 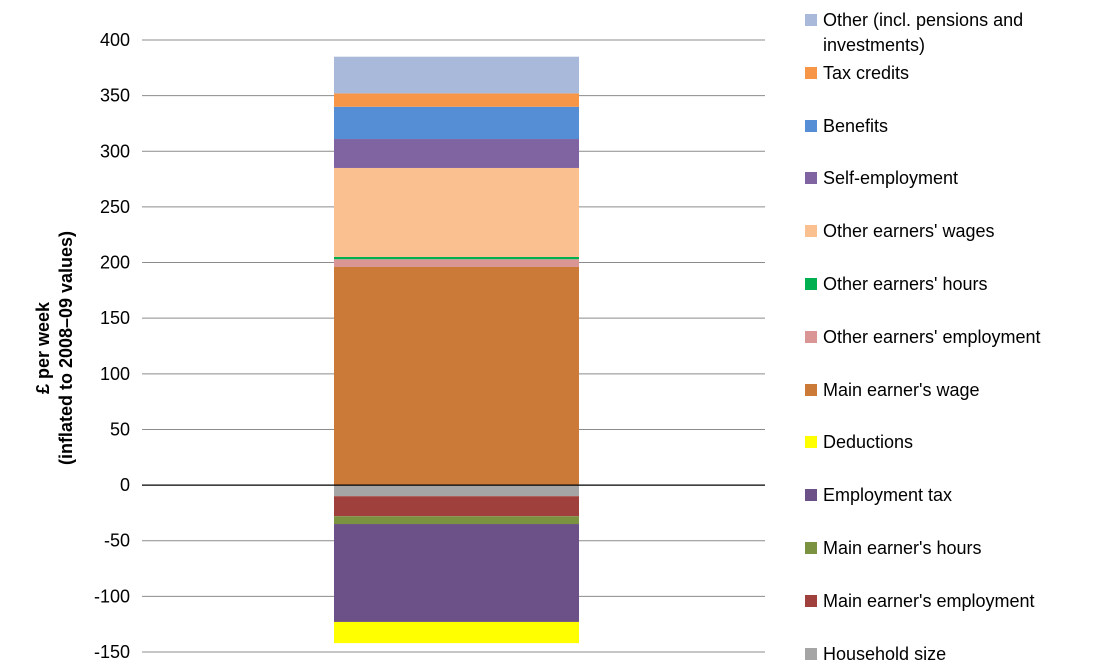 What do you see at coordinates (115, 151) in the screenshot?
I see `y-tick-label: 300` at bounding box center [115, 151].